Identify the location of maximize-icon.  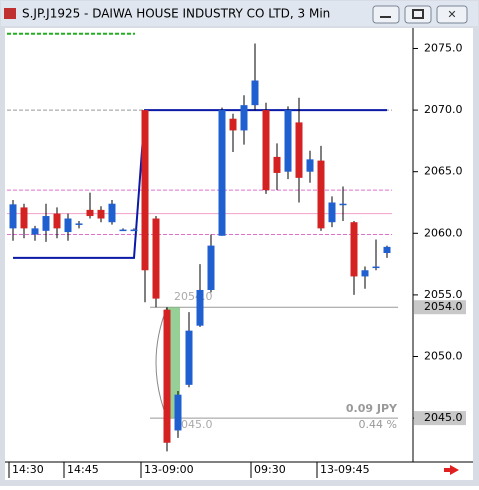
(418, 14).